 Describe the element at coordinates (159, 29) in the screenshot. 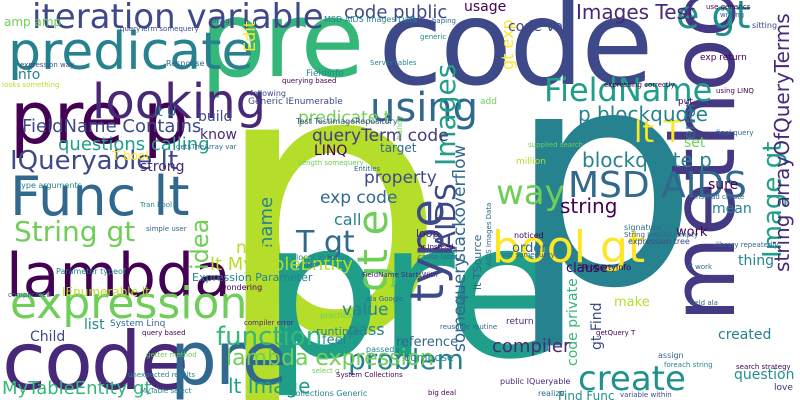

I see `word-queryterm-somequery: queryTerm somequery` at that location.